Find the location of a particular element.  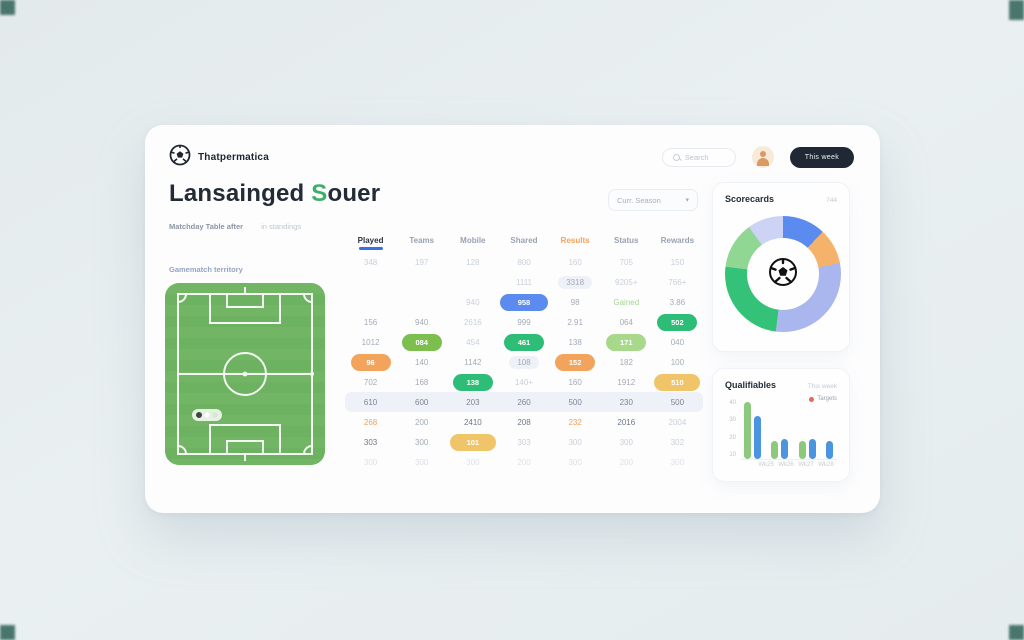

x-tick: Wk26 is located at coordinates (786, 465).